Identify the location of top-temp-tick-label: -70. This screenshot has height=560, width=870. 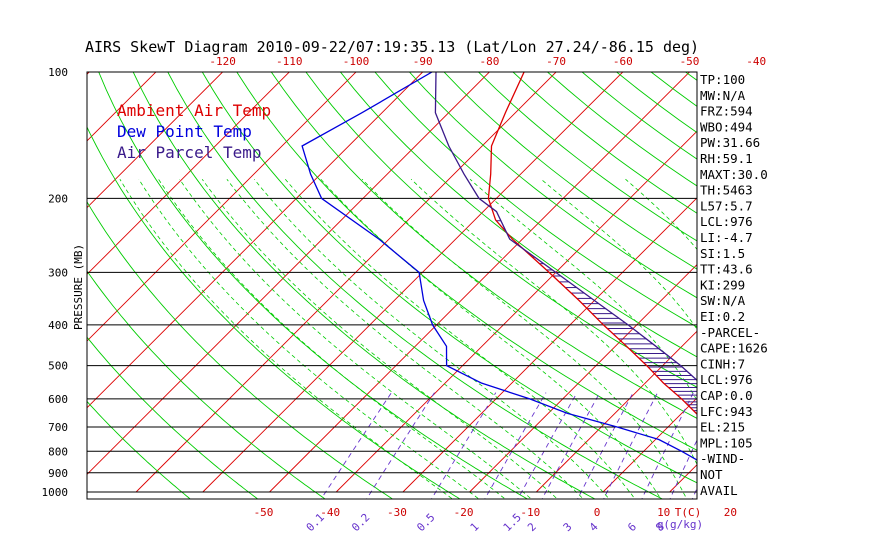
(556, 61).